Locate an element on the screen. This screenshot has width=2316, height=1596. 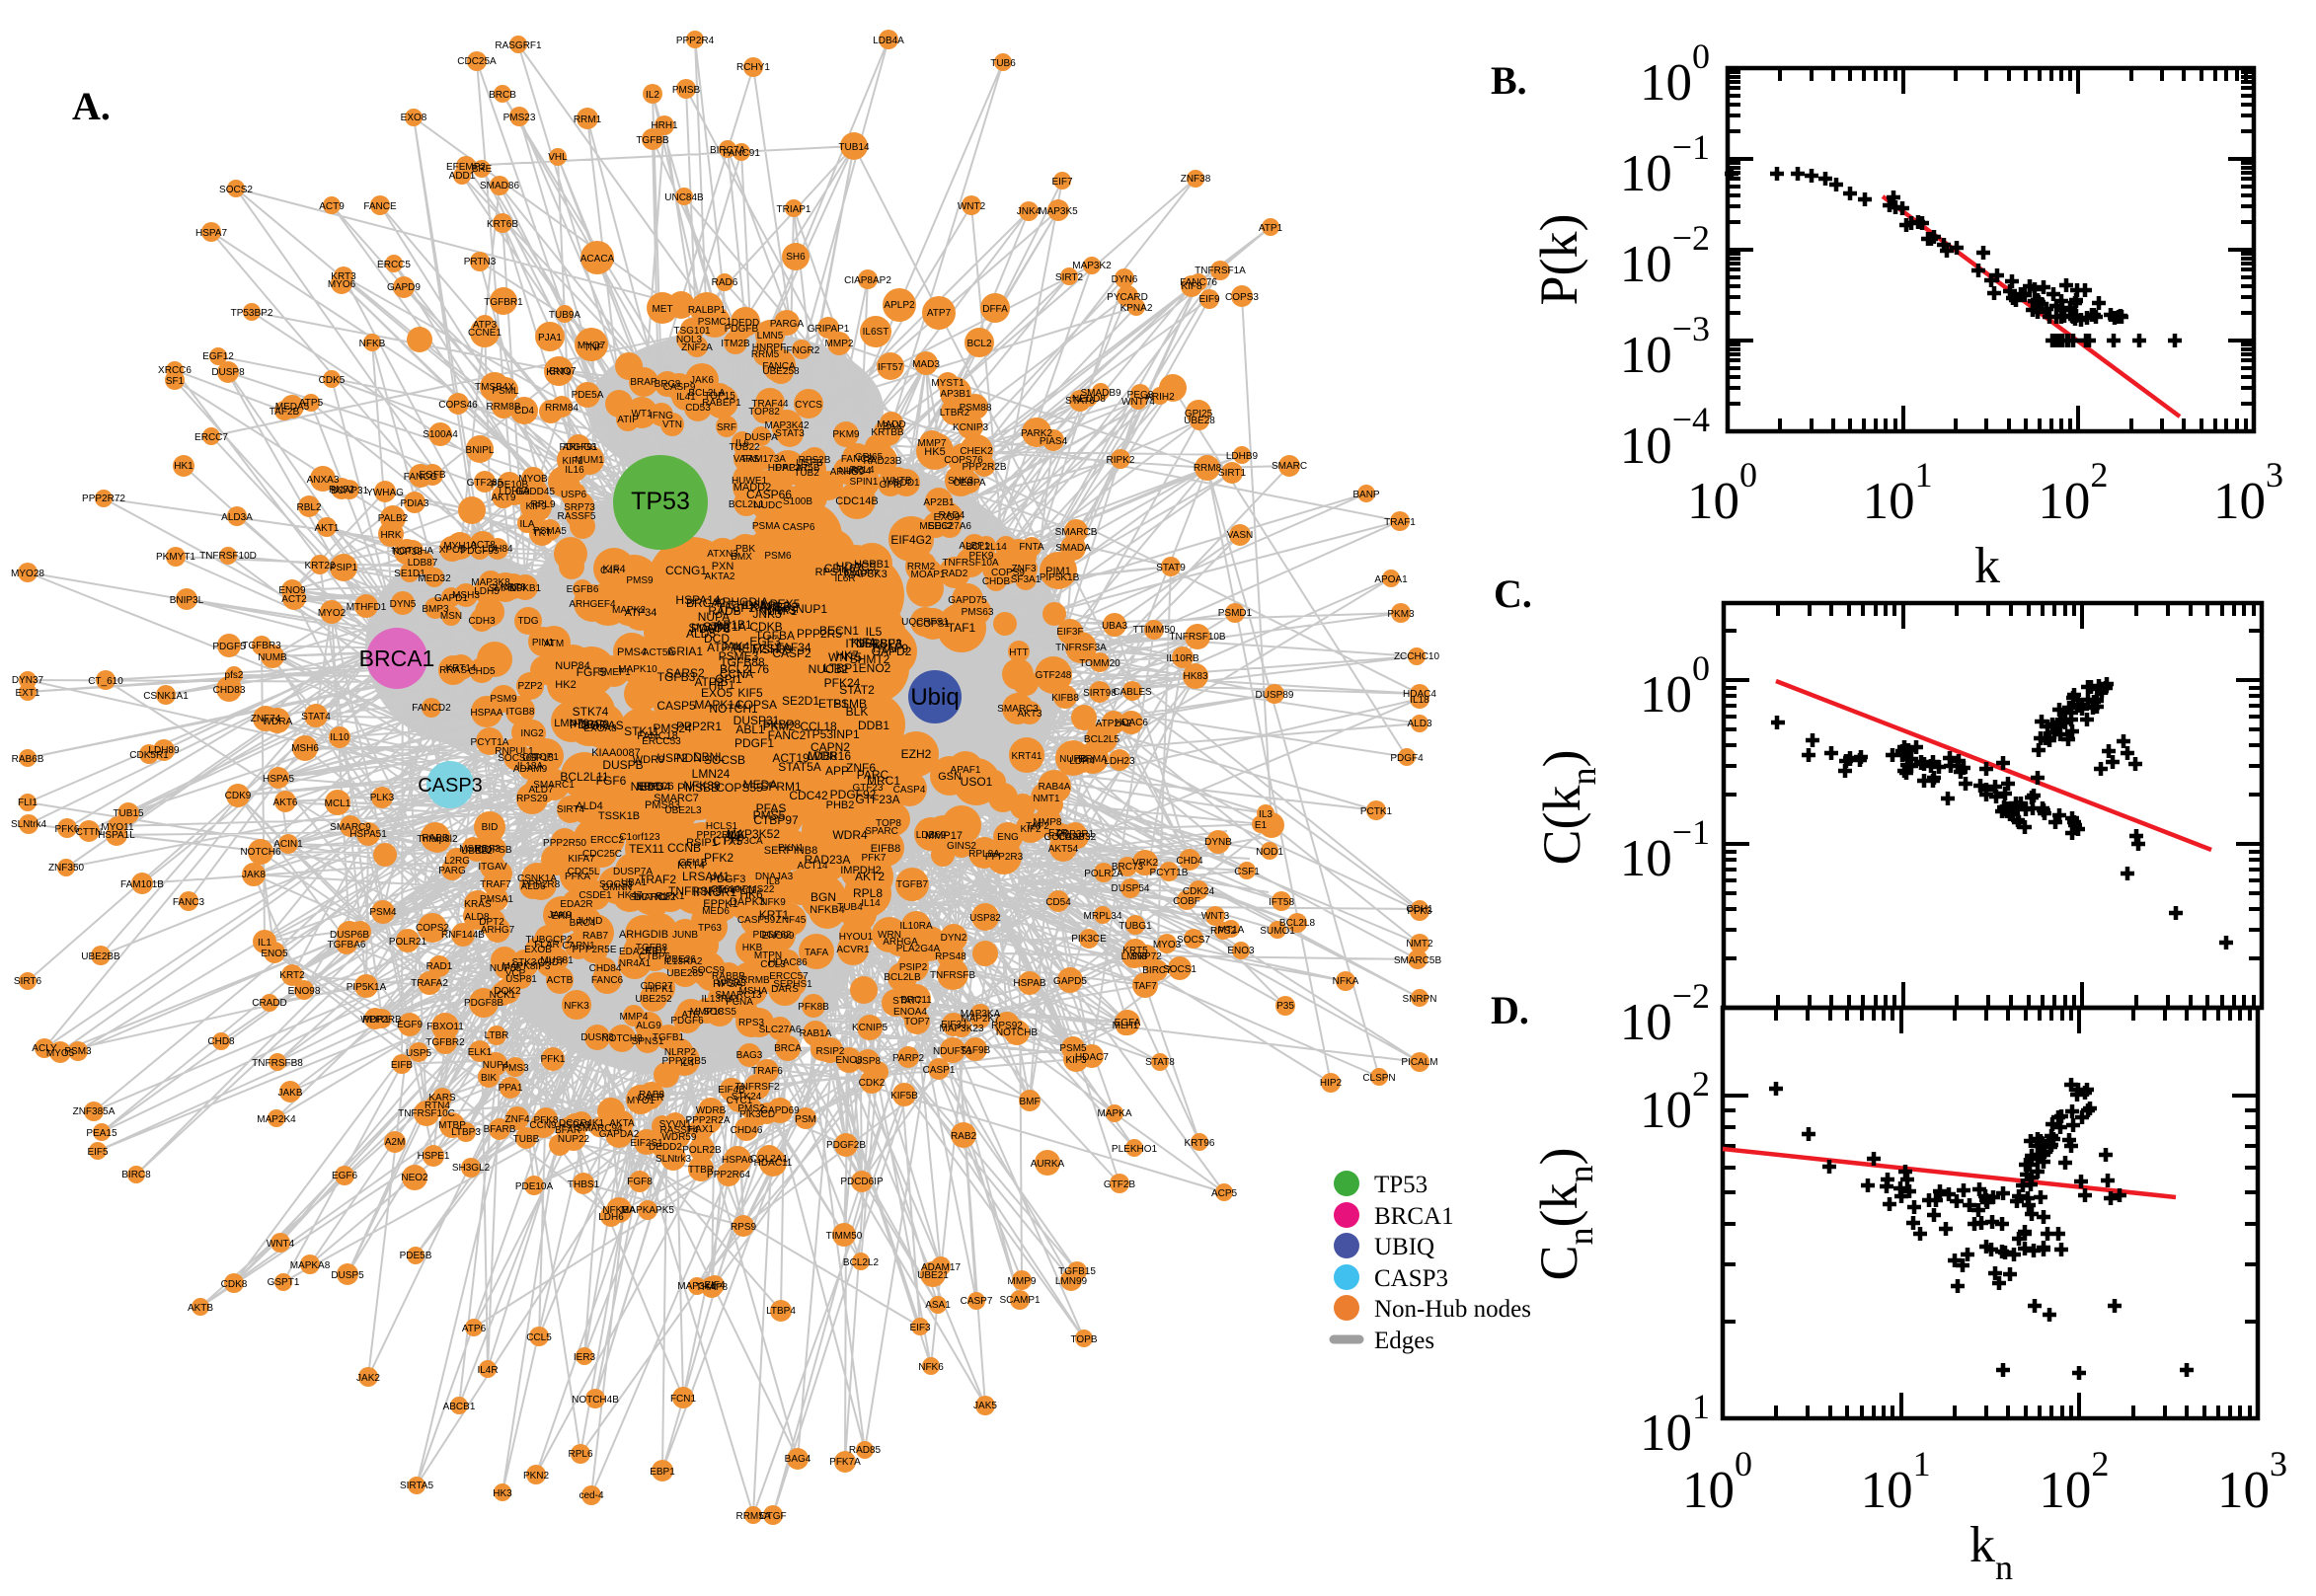
svg-text: PSM3 is located at coordinates (78, 1051).